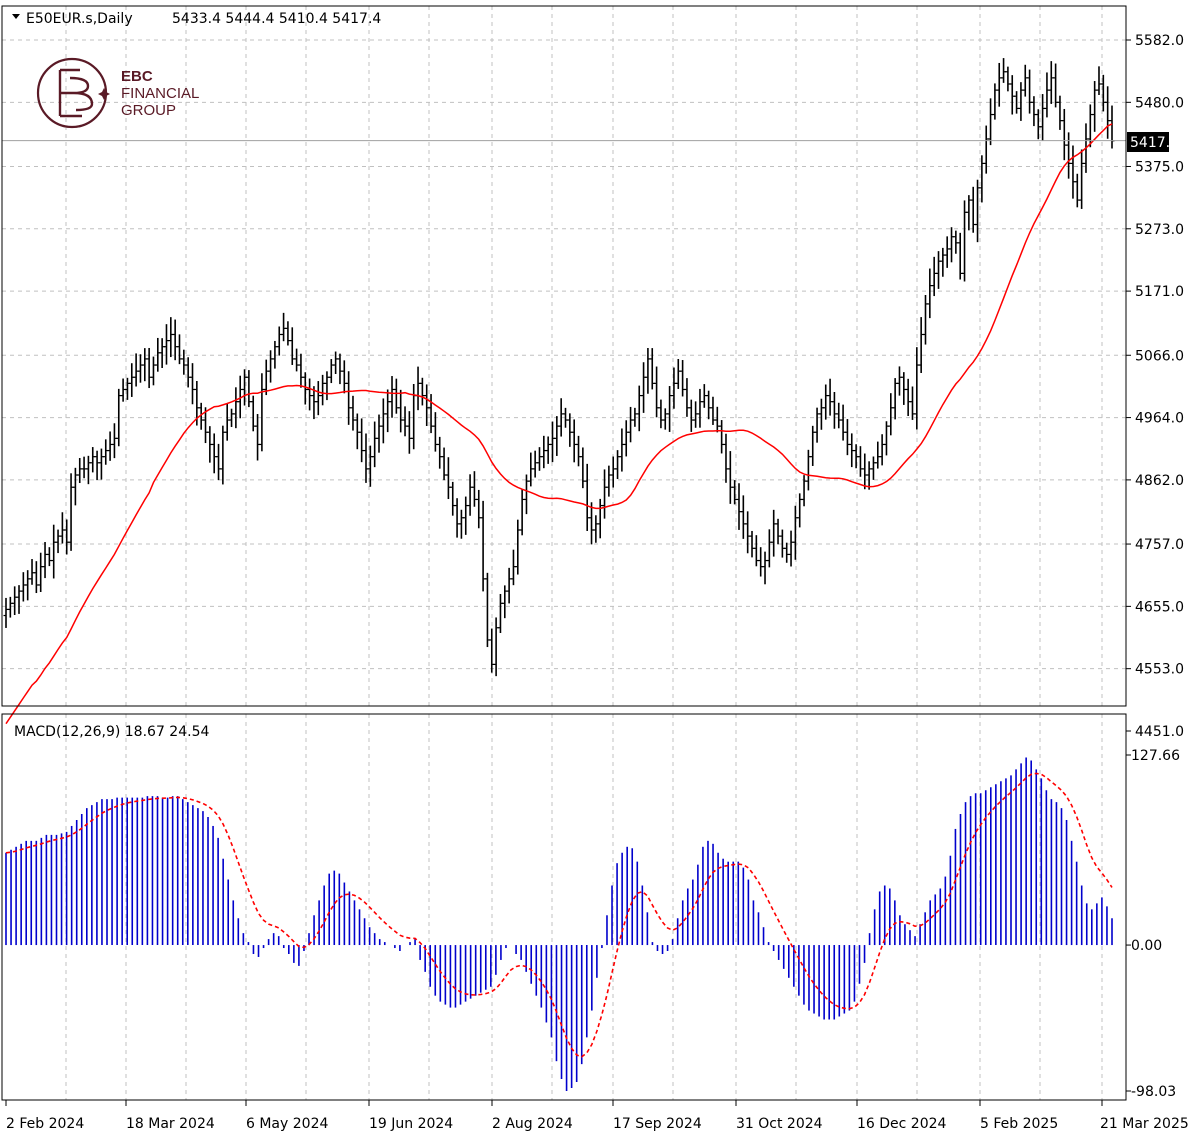  I want to click on macd-tick-label: -98.03, so click(1153, 1092).